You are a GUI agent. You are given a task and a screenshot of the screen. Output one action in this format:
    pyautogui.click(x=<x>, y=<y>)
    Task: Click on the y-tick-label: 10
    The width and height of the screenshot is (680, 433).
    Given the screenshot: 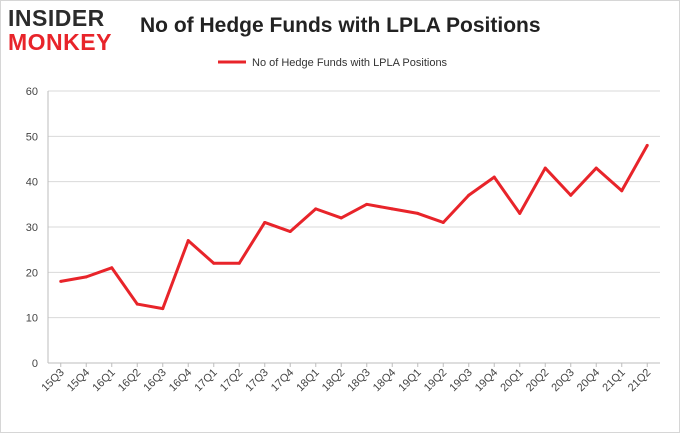 What is the action you would take?
    pyautogui.click(x=32, y=319)
    